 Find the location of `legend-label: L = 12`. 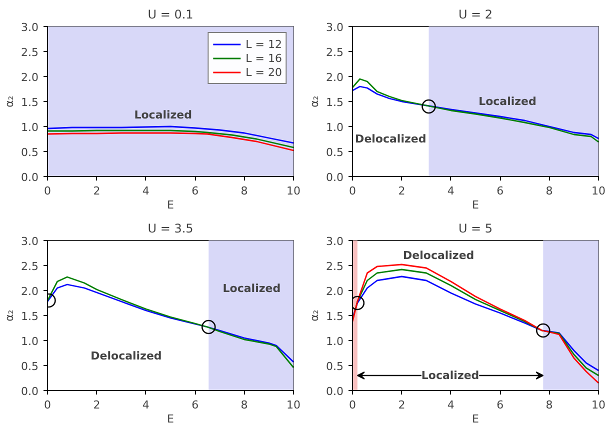

legend-label: L = 12 is located at coordinates (264, 44).